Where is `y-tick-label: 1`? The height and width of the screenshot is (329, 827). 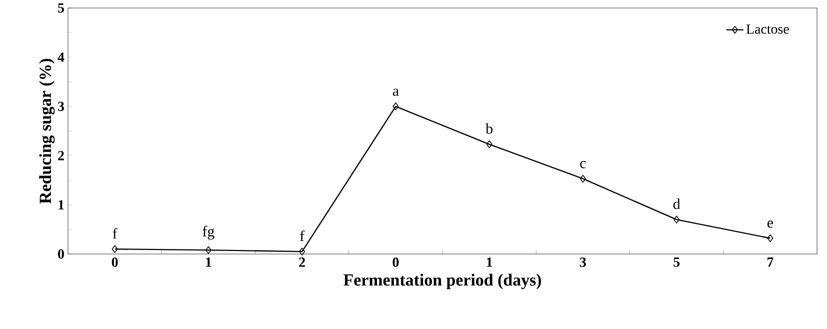 y-tick-label: 1 is located at coordinates (61, 205).